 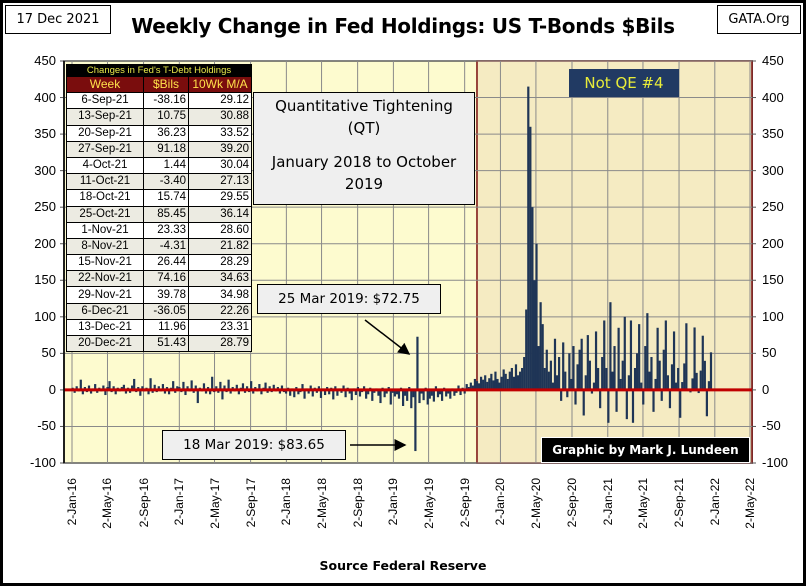 I want to click on qt-line1: Quantitative Tightening, so click(x=364, y=106).